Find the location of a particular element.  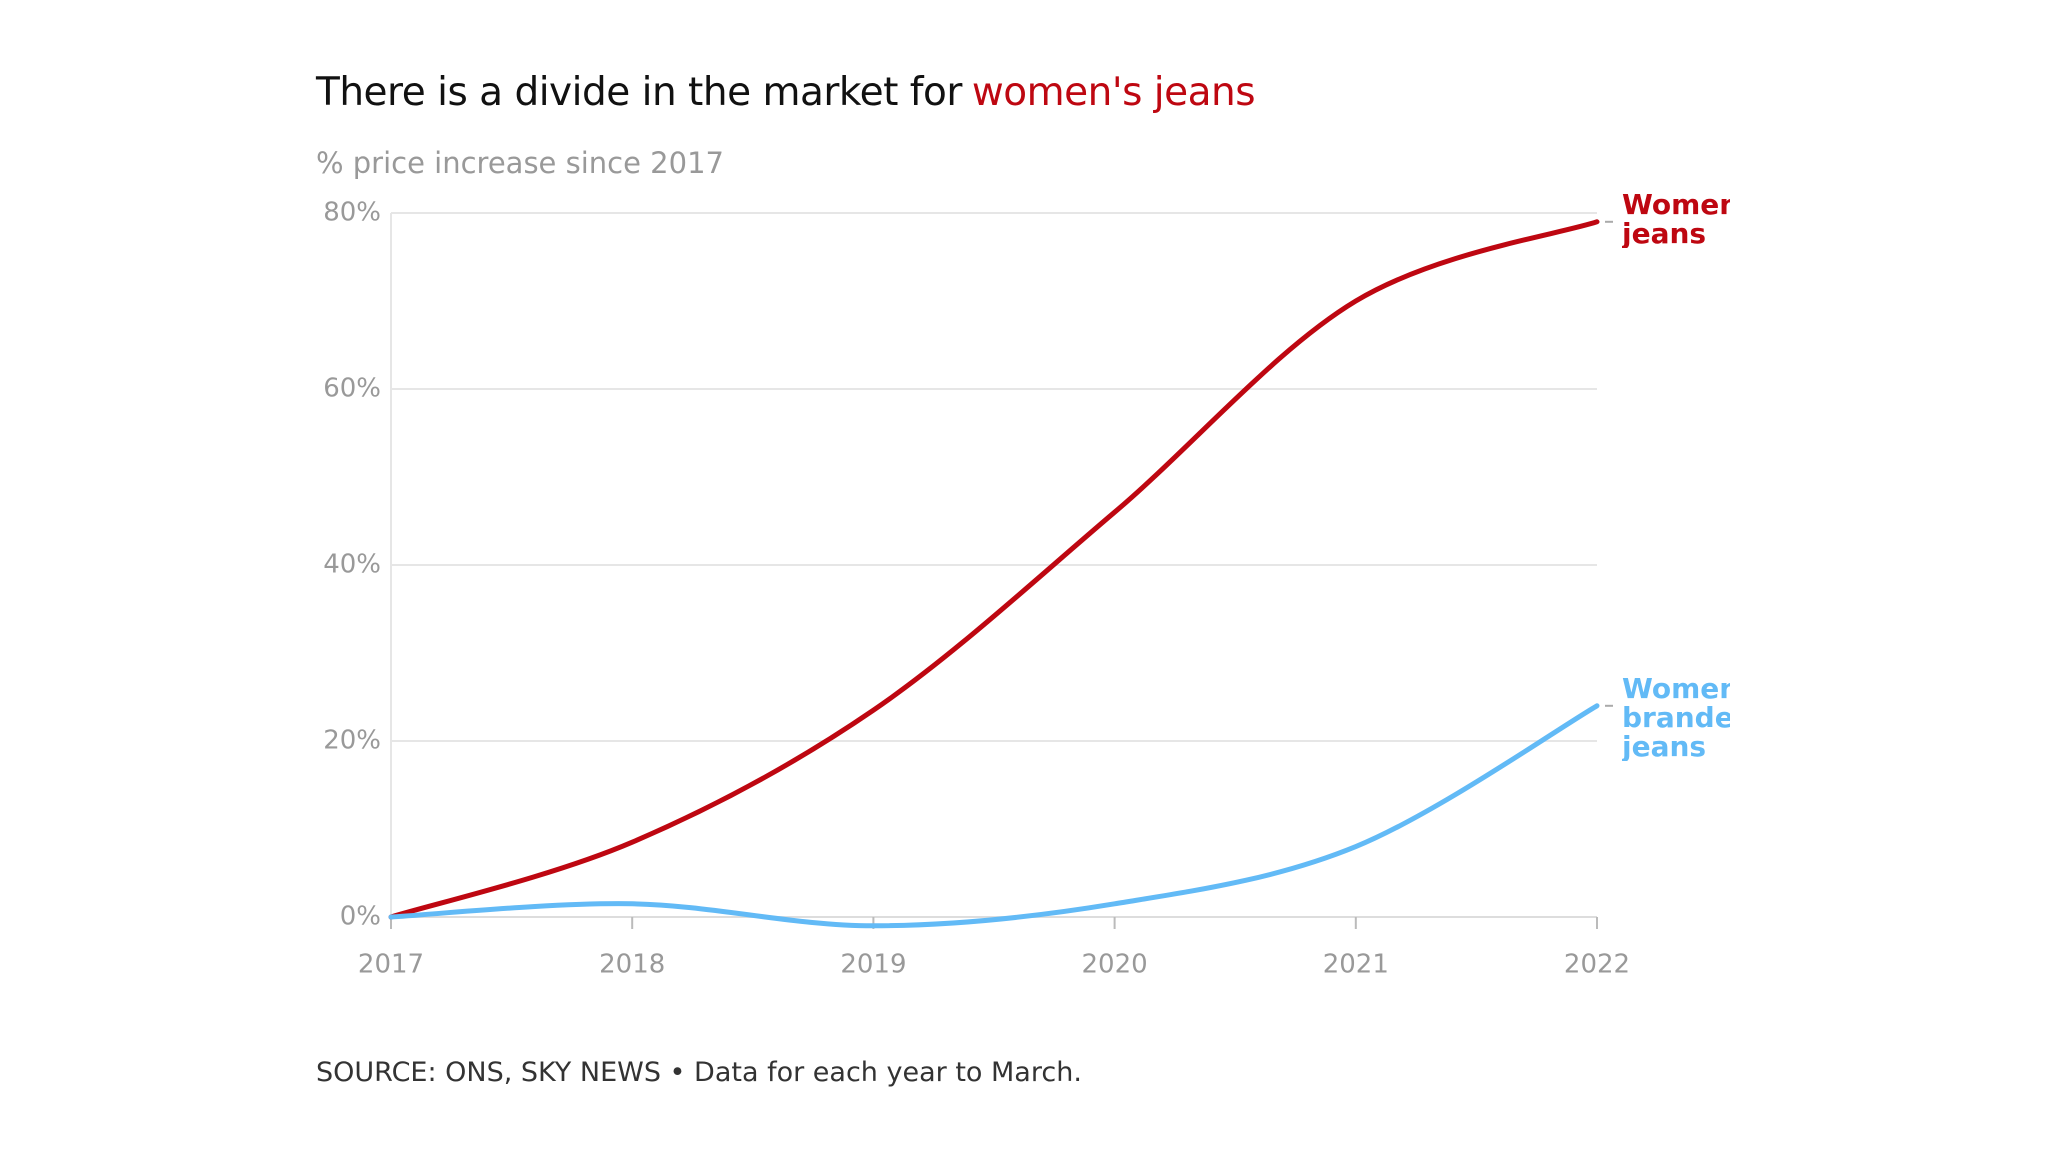

x-tick-label: 2020 is located at coordinates (1115, 965).